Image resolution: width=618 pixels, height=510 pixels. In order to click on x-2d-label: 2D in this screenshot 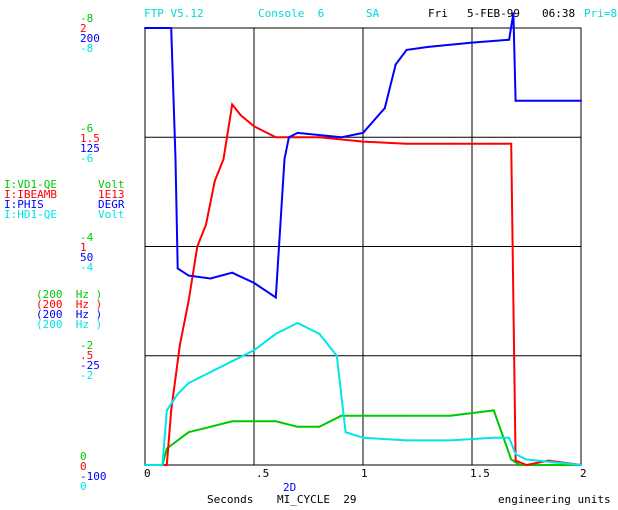, I will do `click(290, 487)`.